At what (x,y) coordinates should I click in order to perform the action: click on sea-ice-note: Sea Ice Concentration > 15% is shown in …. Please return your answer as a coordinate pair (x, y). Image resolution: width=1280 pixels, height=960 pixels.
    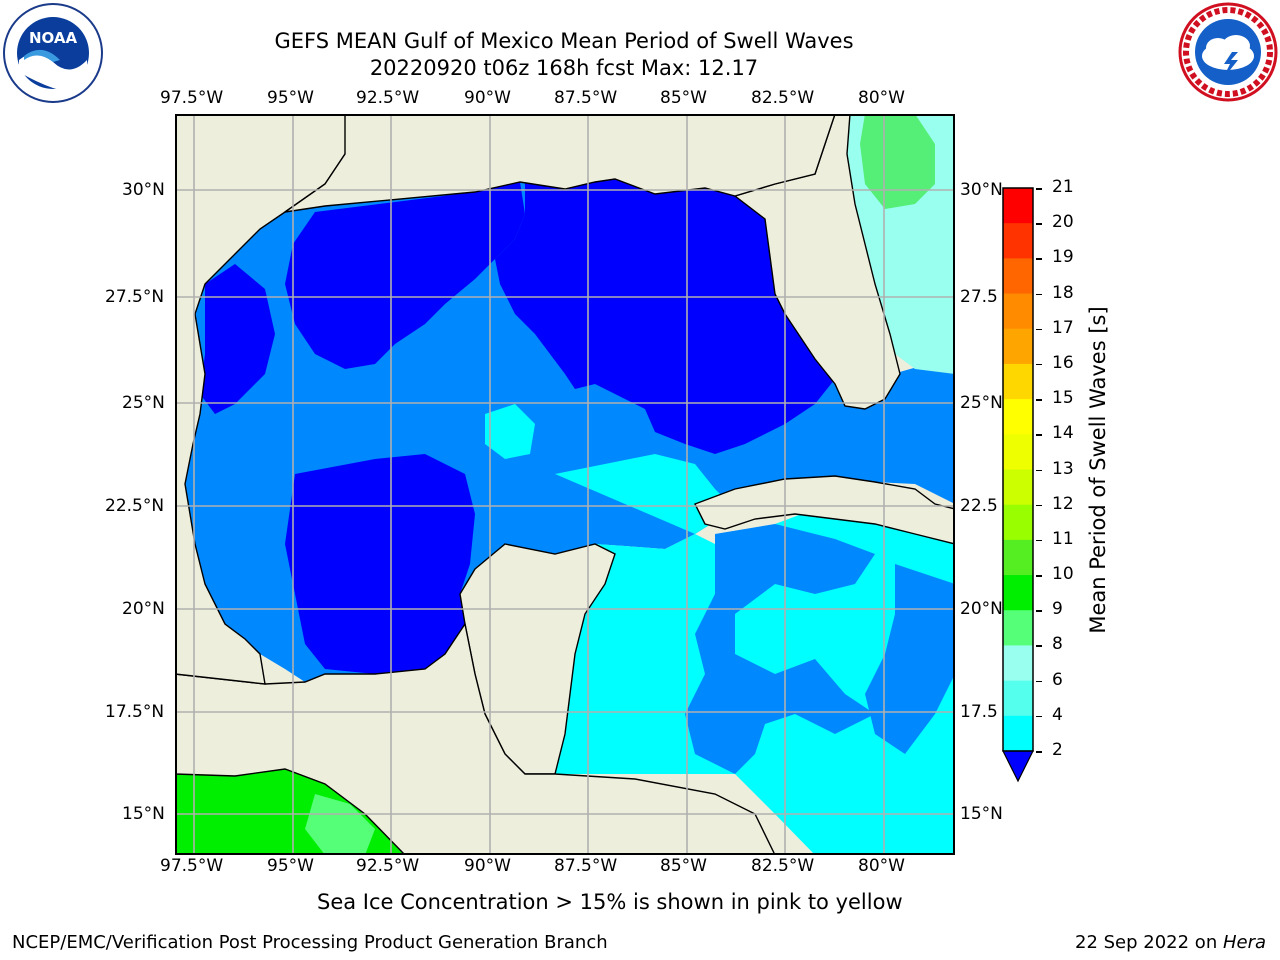
    Looking at the image, I should click on (610, 902).